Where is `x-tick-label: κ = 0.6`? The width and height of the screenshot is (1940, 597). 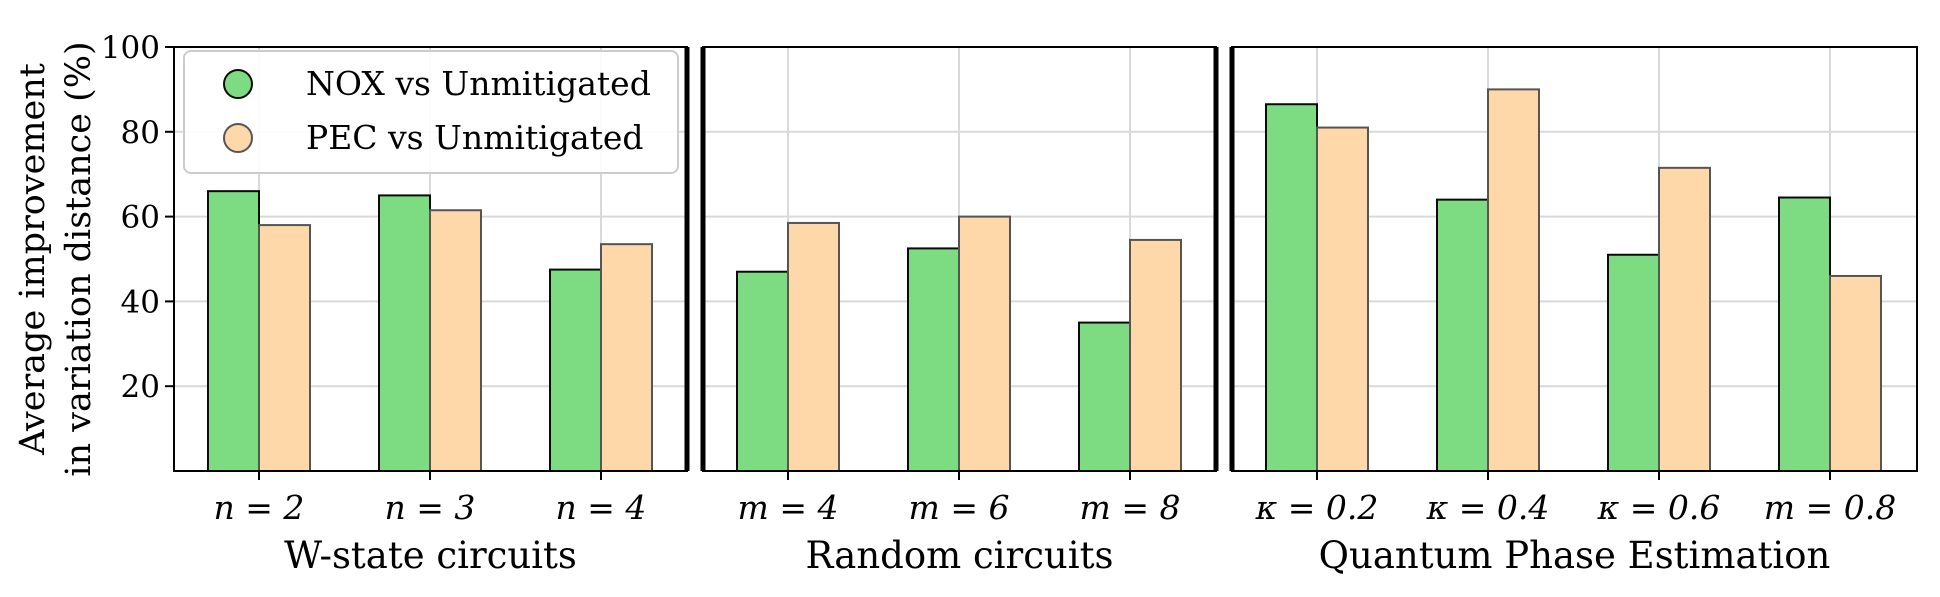 x-tick-label: κ = 0.6 is located at coordinates (1659, 507).